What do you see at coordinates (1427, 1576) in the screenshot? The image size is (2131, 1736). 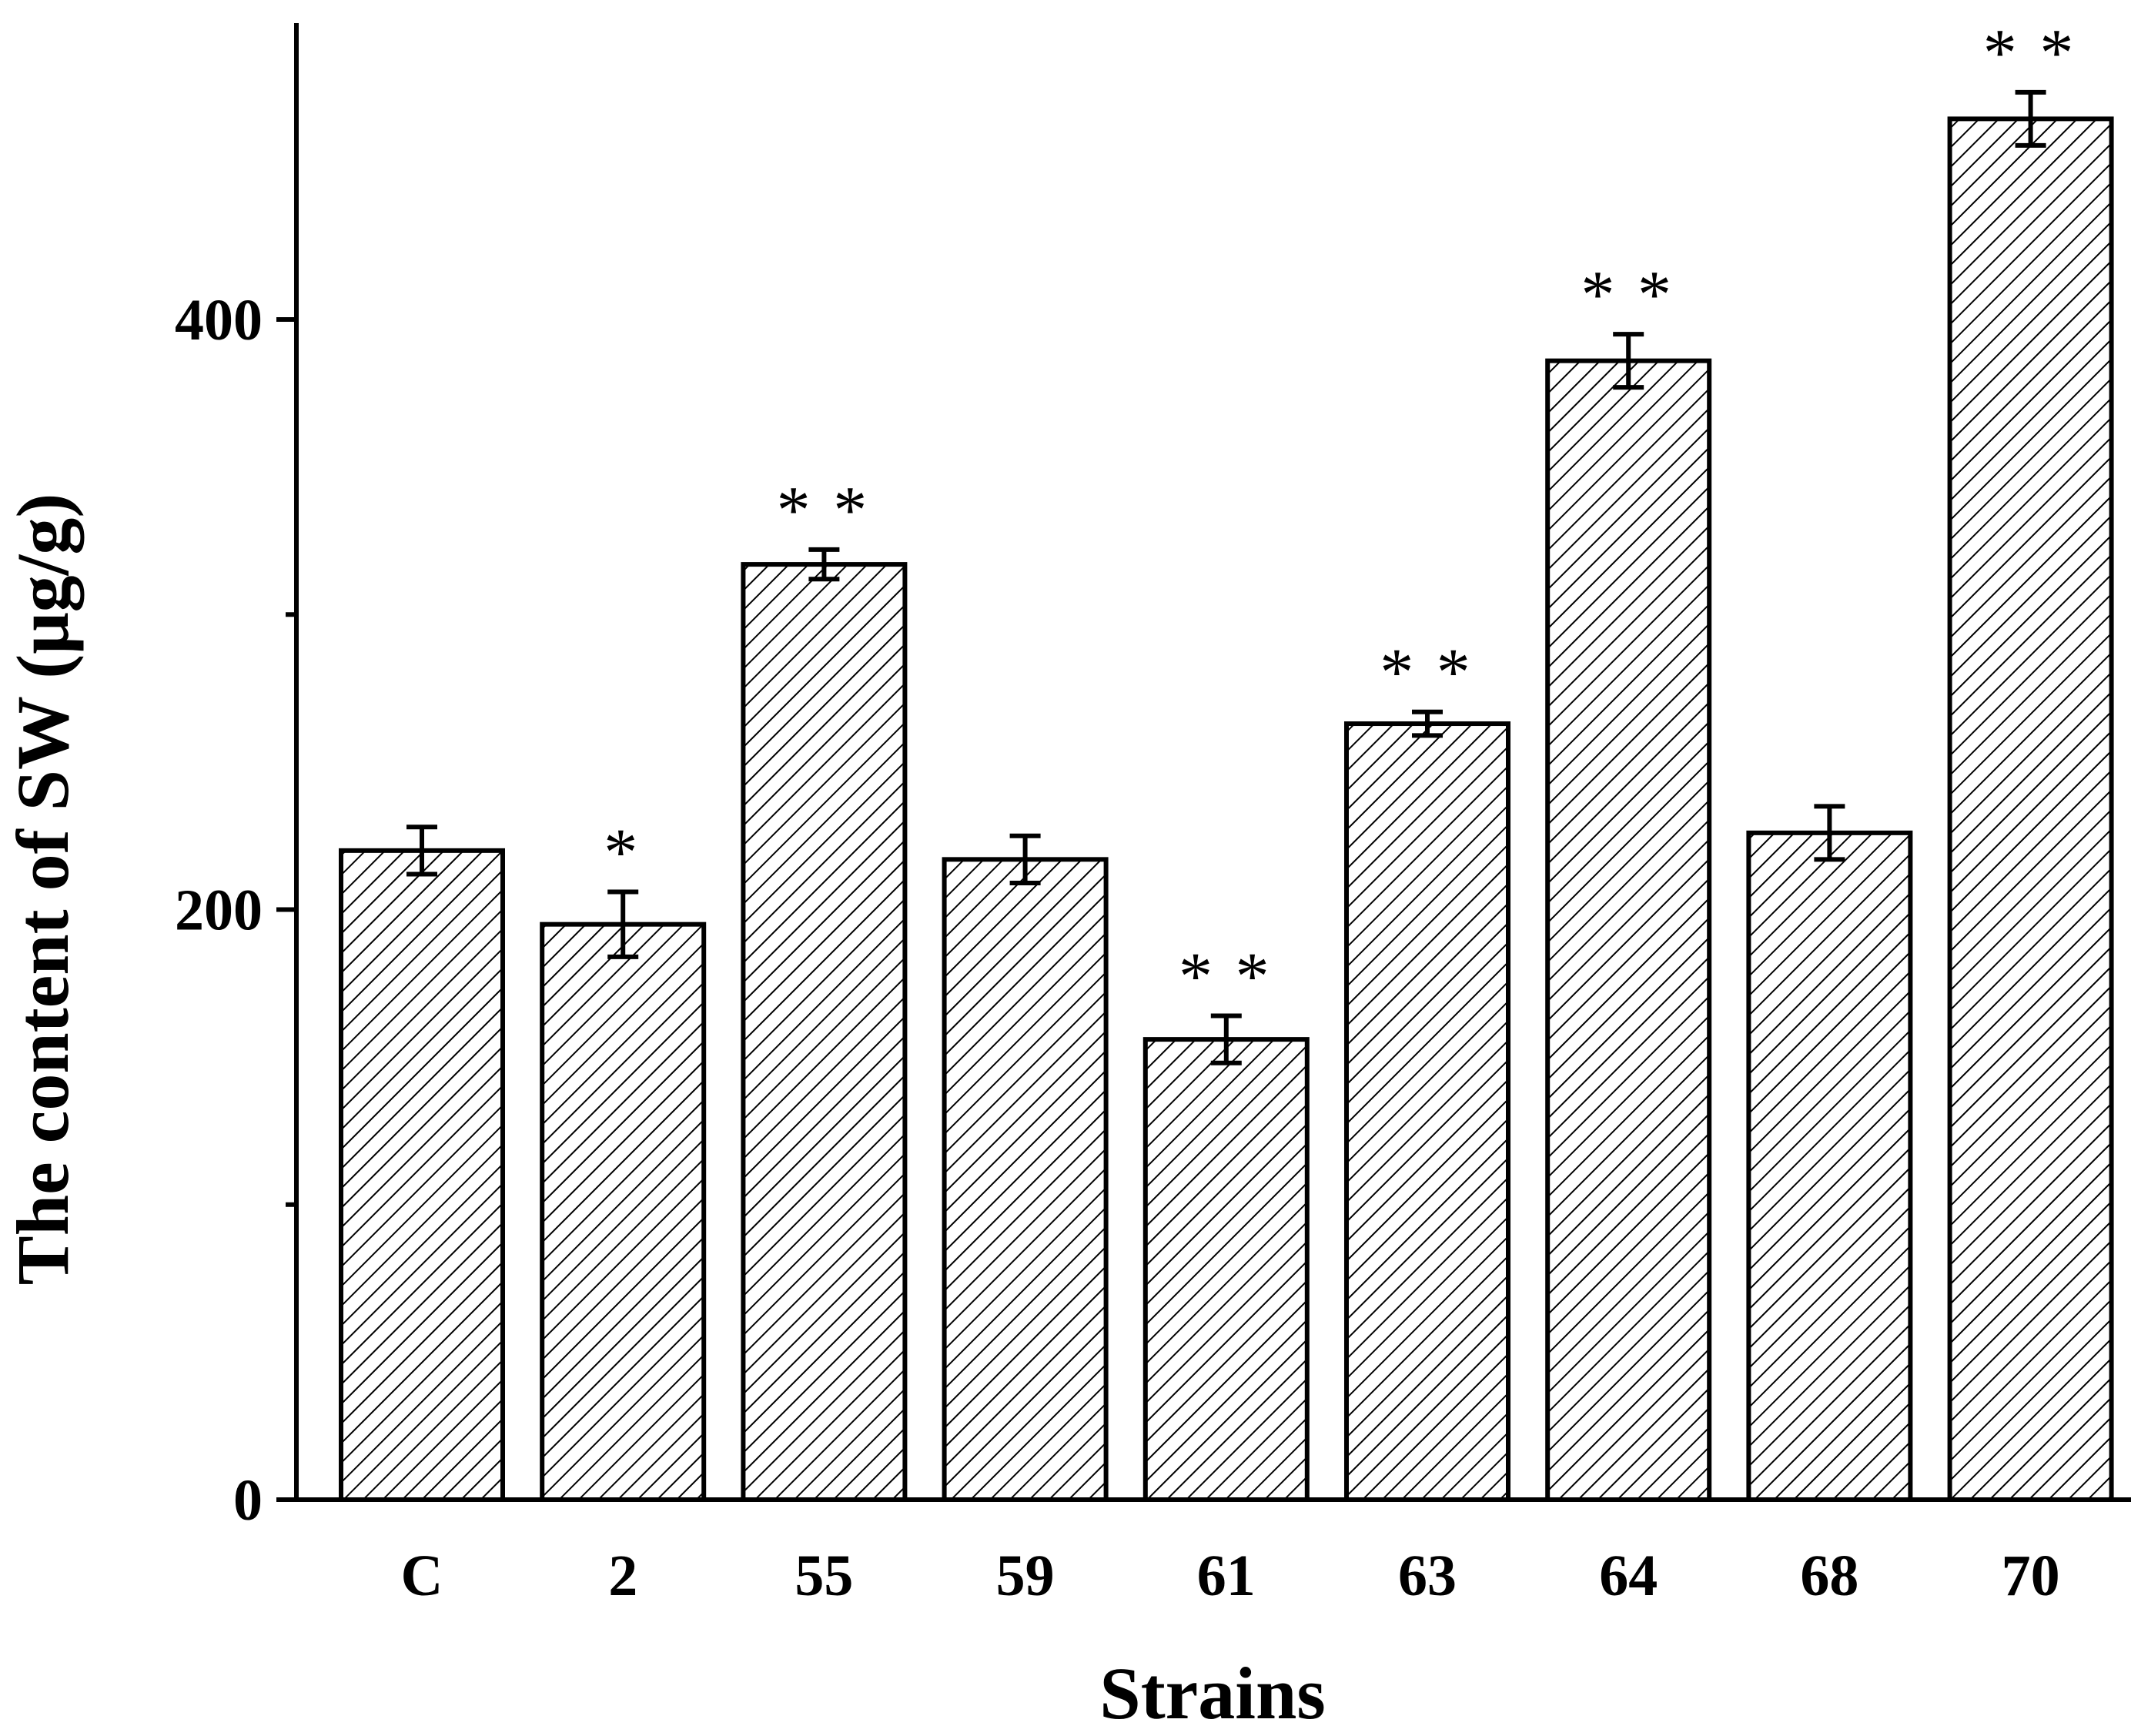 I see `x-tick-label: 63` at bounding box center [1427, 1576].